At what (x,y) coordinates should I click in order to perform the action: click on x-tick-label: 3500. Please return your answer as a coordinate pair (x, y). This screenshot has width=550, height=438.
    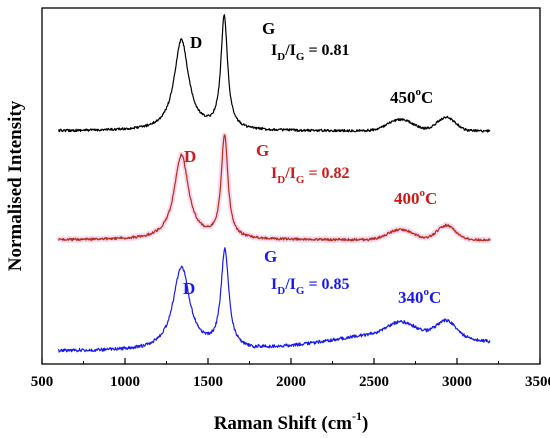
    Looking at the image, I should click on (537, 382).